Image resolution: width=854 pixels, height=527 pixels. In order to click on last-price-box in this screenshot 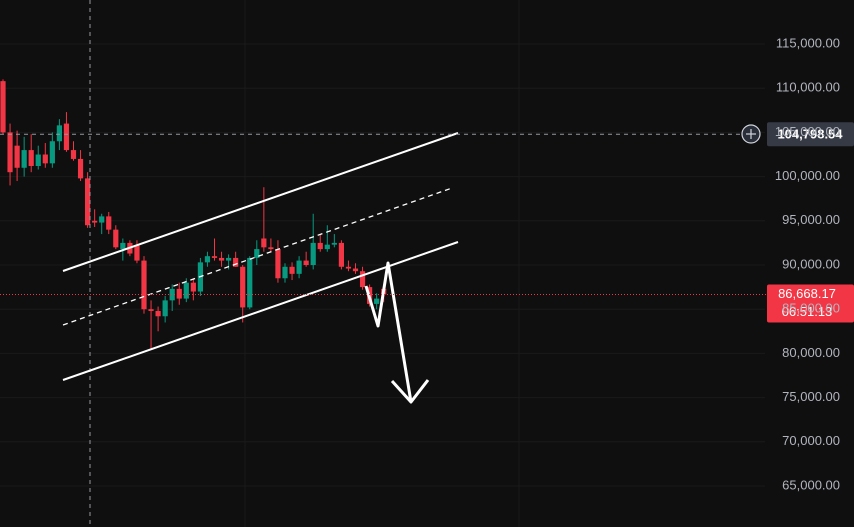, I will do `click(810, 303)`.